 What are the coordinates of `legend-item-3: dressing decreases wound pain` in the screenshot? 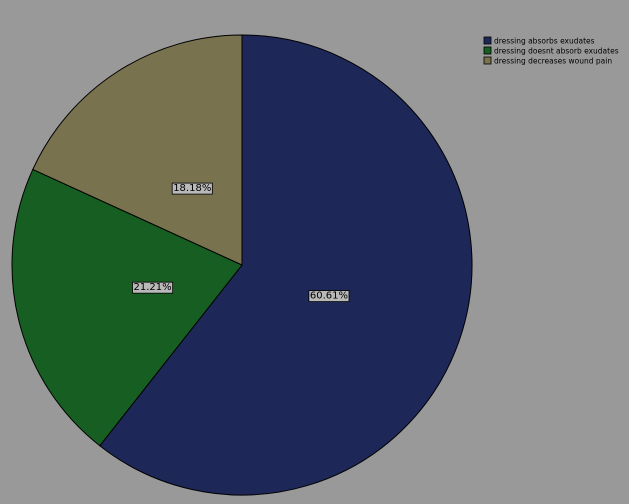 It's located at (547, 61).